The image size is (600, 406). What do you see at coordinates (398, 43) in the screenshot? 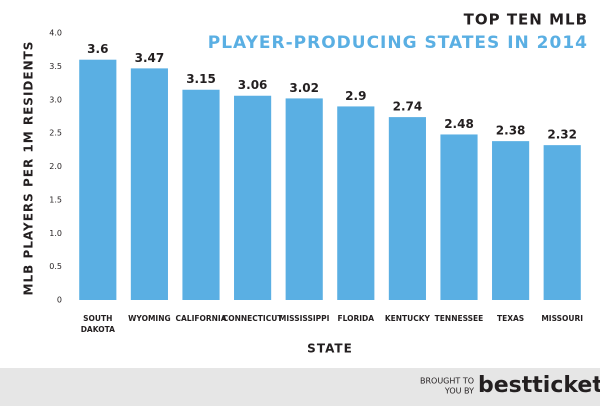
I see `chart-subtitle: PLAYER-PRODUCING STATES IN 2014` at bounding box center [398, 43].